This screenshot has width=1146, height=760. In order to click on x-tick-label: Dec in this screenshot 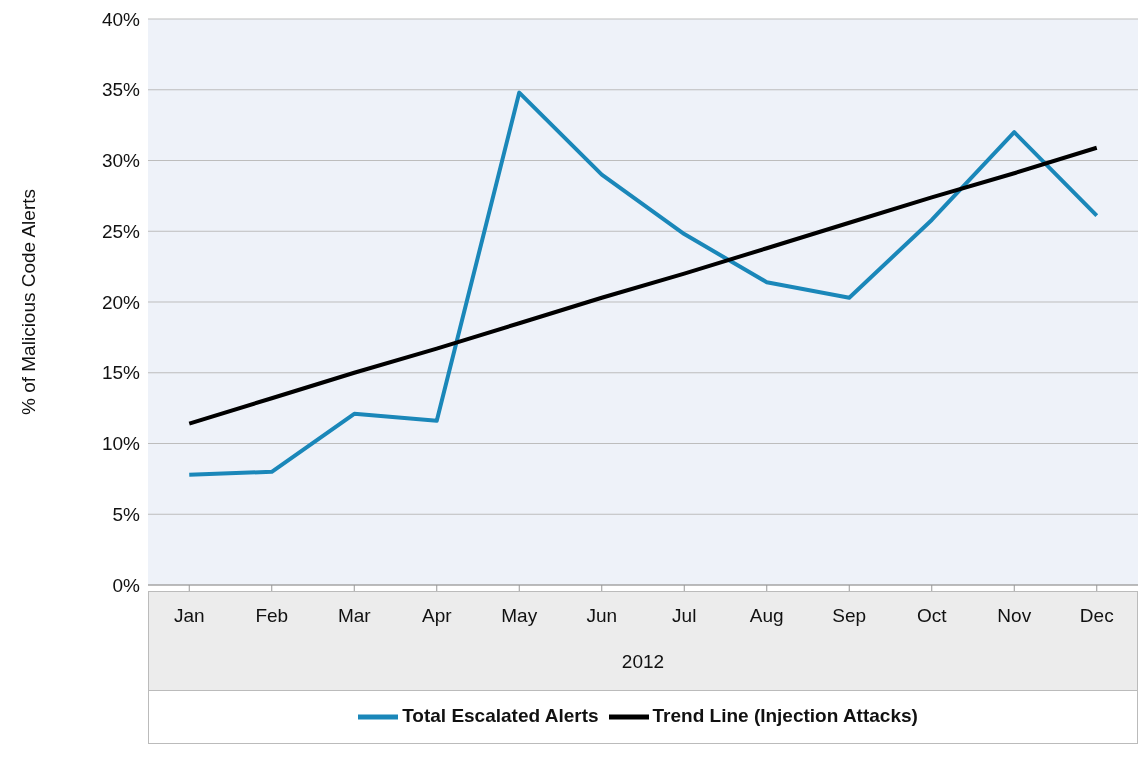, I will do `click(1096, 616)`.